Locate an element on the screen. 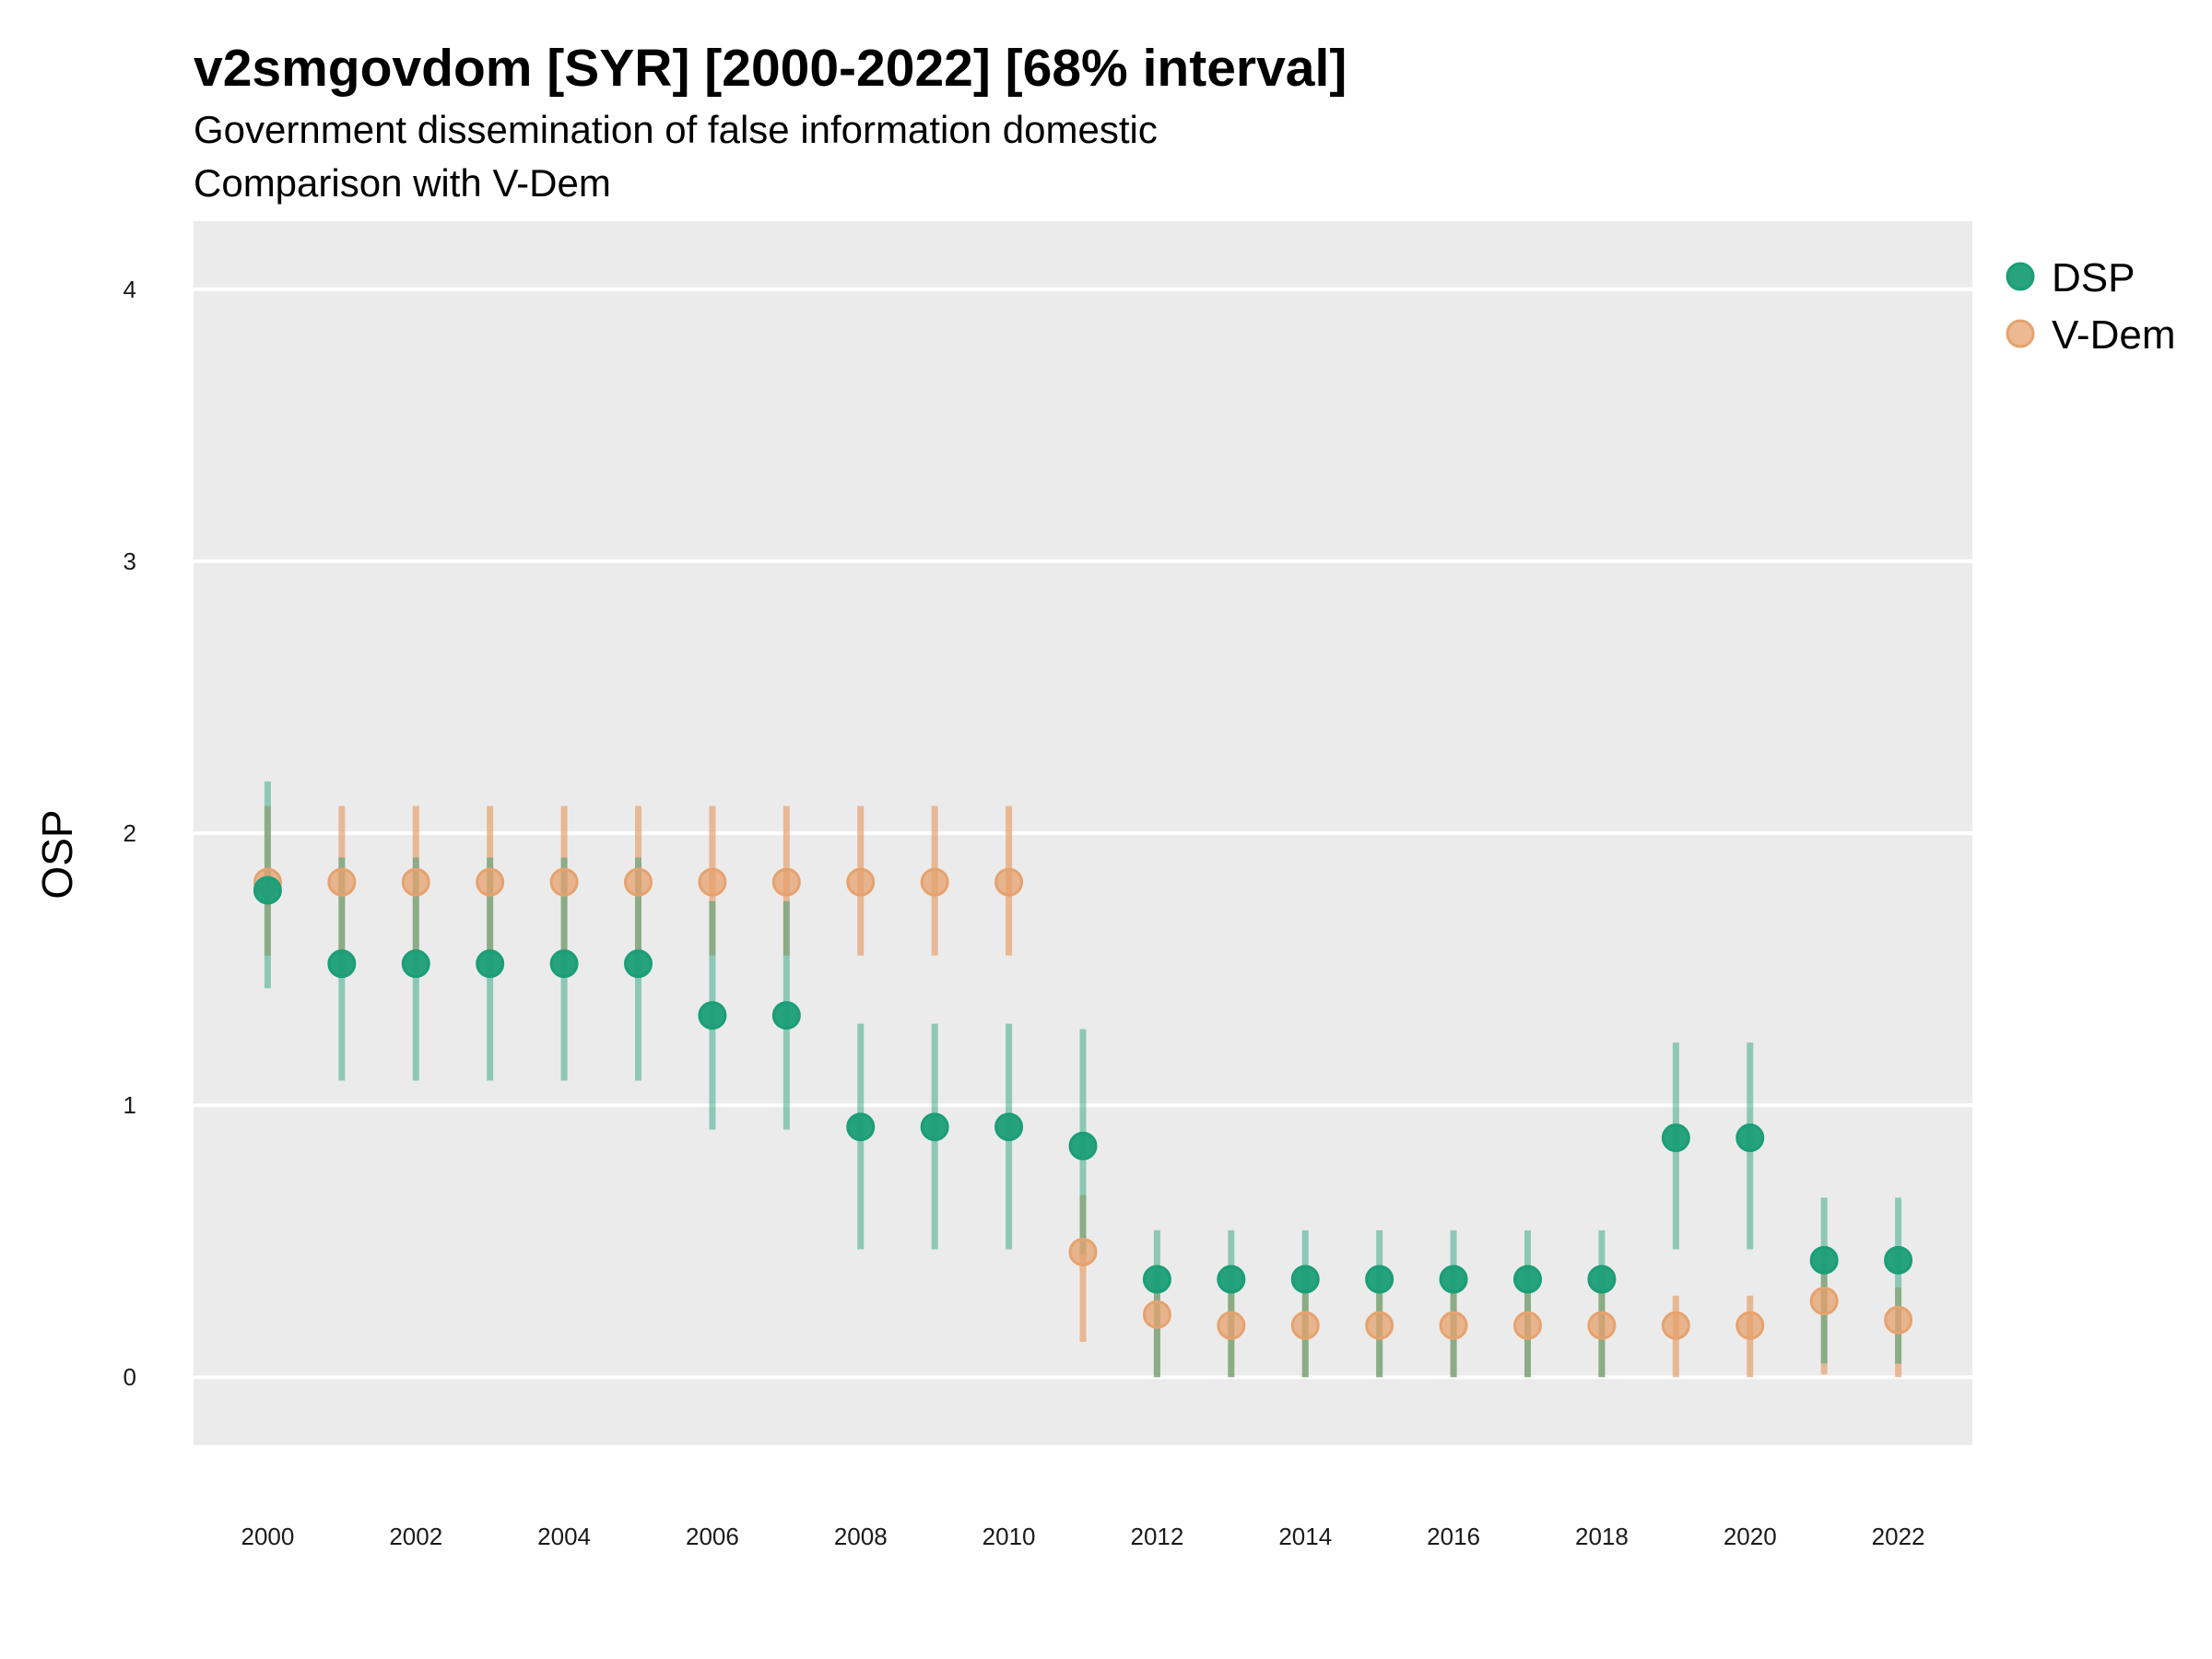 This screenshot has height=1659, width=2212. y-tick-label: 2 is located at coordinates (130, 833).